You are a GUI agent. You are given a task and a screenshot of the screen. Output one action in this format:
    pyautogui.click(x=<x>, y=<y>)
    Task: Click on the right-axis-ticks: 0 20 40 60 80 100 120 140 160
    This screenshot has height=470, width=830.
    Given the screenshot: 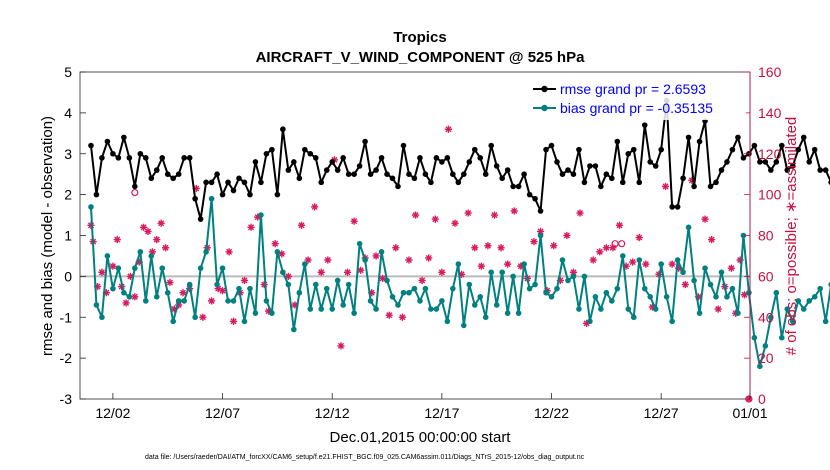 What is the action you would take?
    pyautogui.click(x=763, y=235)
    